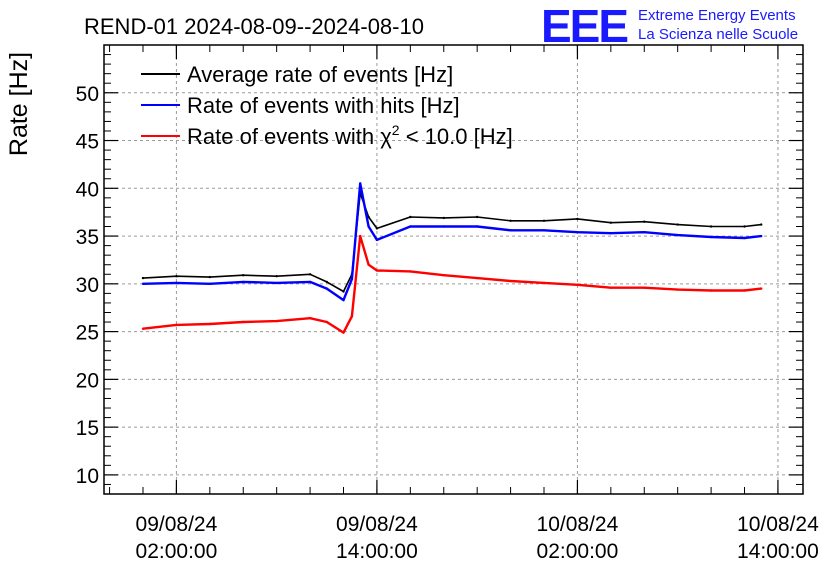 The image size is (836, 572). Describe the element at coordinates (87, 189) in the screenshot. I see `y-tick-label: 40` at that location.